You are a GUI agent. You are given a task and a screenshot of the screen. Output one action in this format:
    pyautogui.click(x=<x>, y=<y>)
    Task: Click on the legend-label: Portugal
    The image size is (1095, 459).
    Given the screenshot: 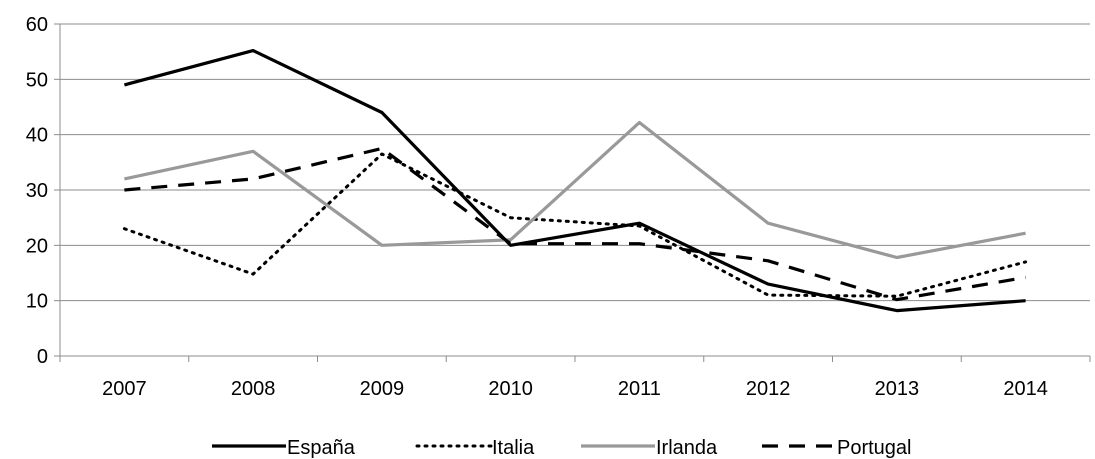 What is the action you would take?
    pyautogui.click(x=874, y=448)
    